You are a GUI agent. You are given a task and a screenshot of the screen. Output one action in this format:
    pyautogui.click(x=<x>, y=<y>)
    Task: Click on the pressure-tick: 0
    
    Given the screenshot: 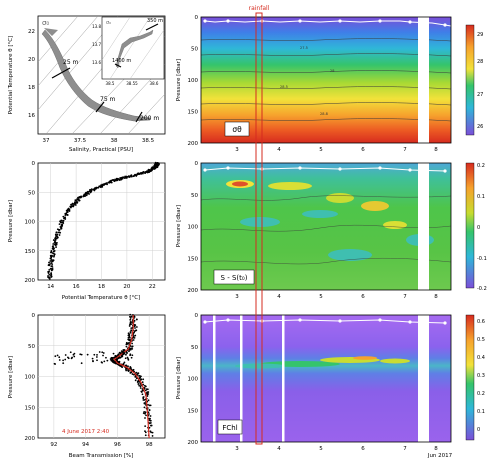 What is the action you would take?
    pyautogui.click(x=197, y=316)
    